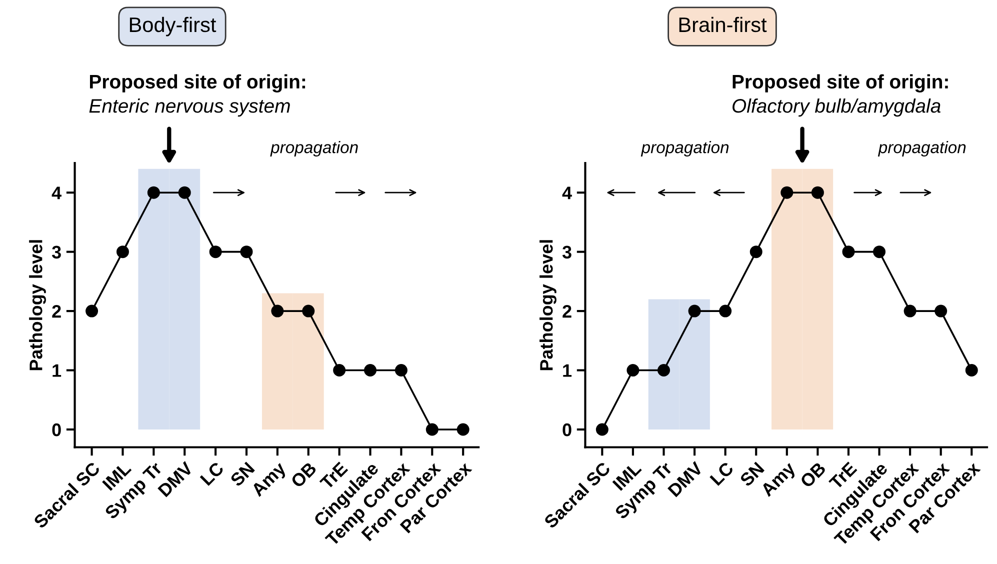 The width and height of the screenshot is (997, 564). Describe the element at coordinates (173, 26) in the screenshot. I see `chart-title: Body-first` at that location.